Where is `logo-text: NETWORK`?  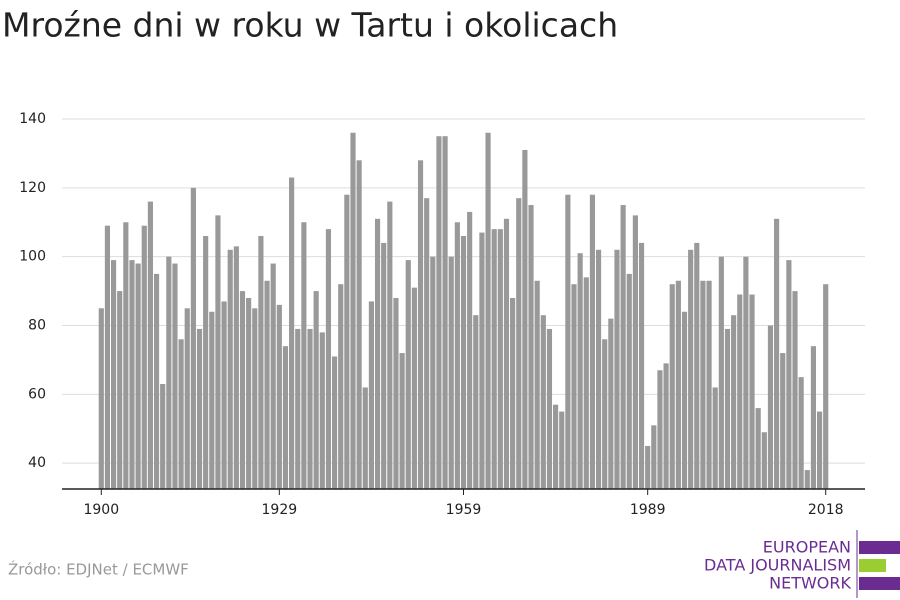 logo-text: NETWORK is located at coordinates (810, 583).